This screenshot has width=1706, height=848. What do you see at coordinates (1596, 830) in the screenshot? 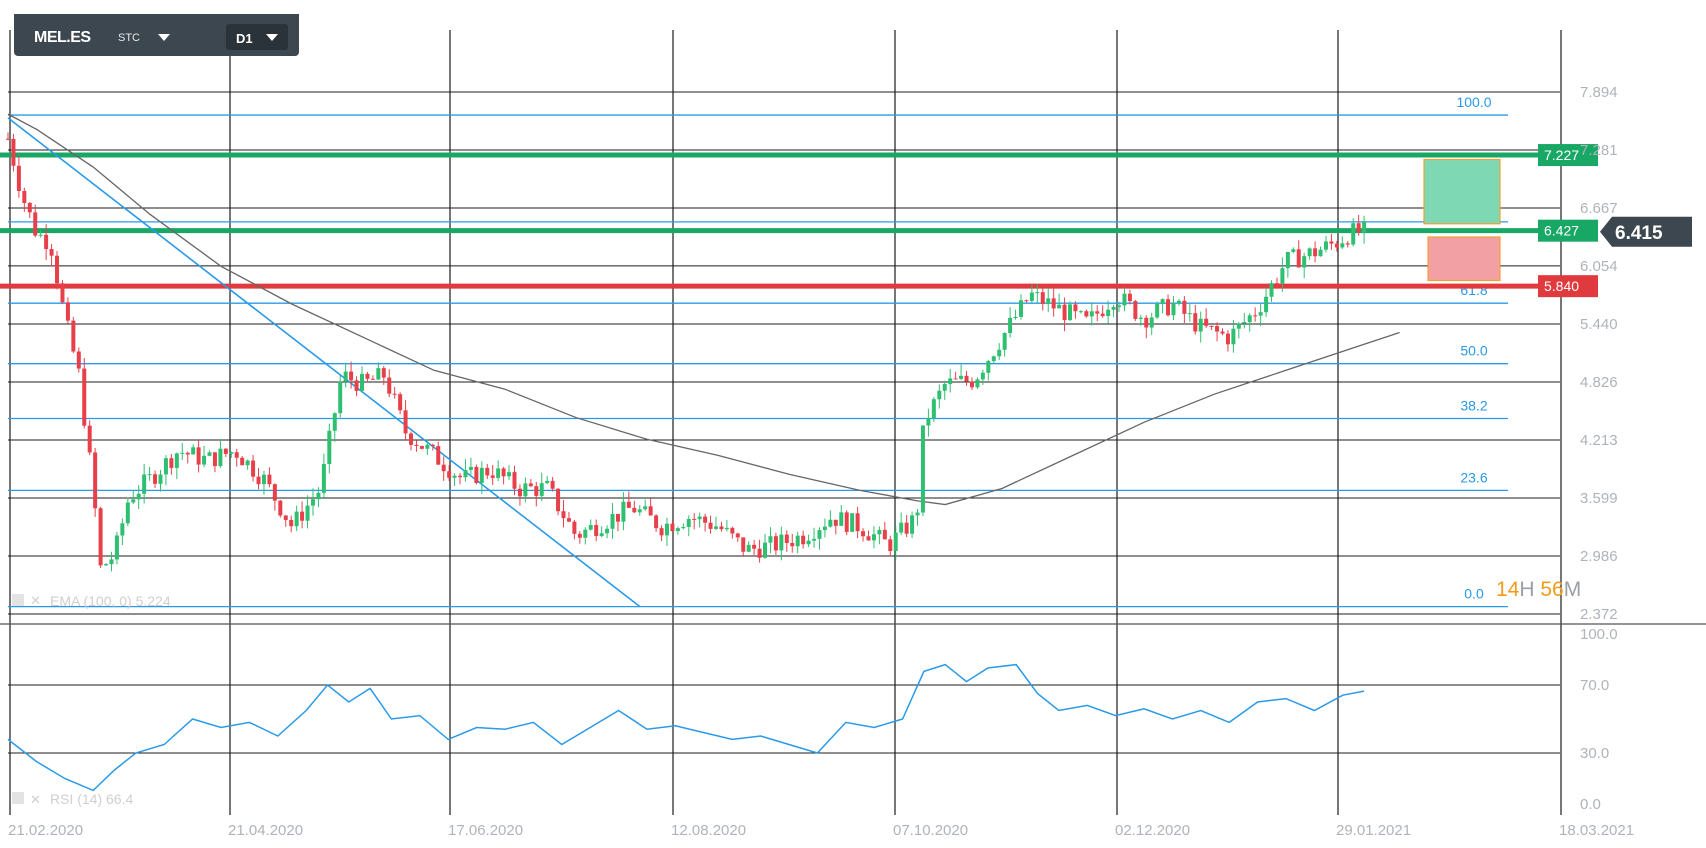
I see `date-tick-label: 18.03.2021` at bounding box center [1596, 830].